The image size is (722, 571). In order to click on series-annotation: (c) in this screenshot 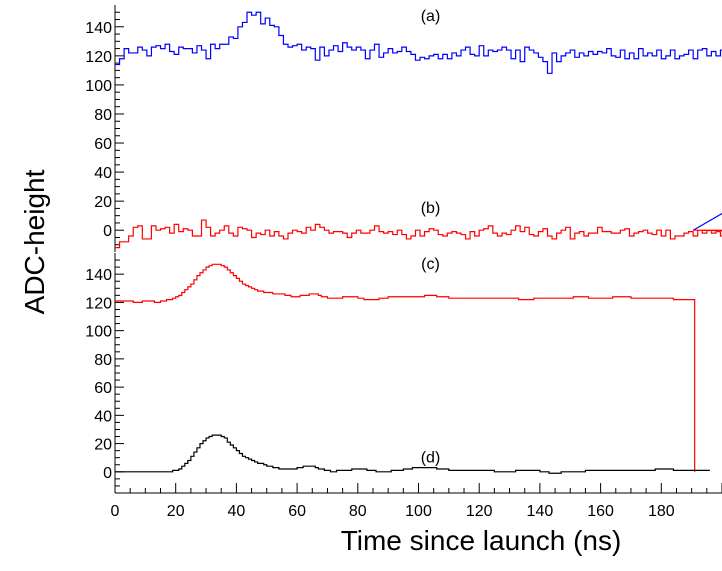, I will do `click(430, 264)`.